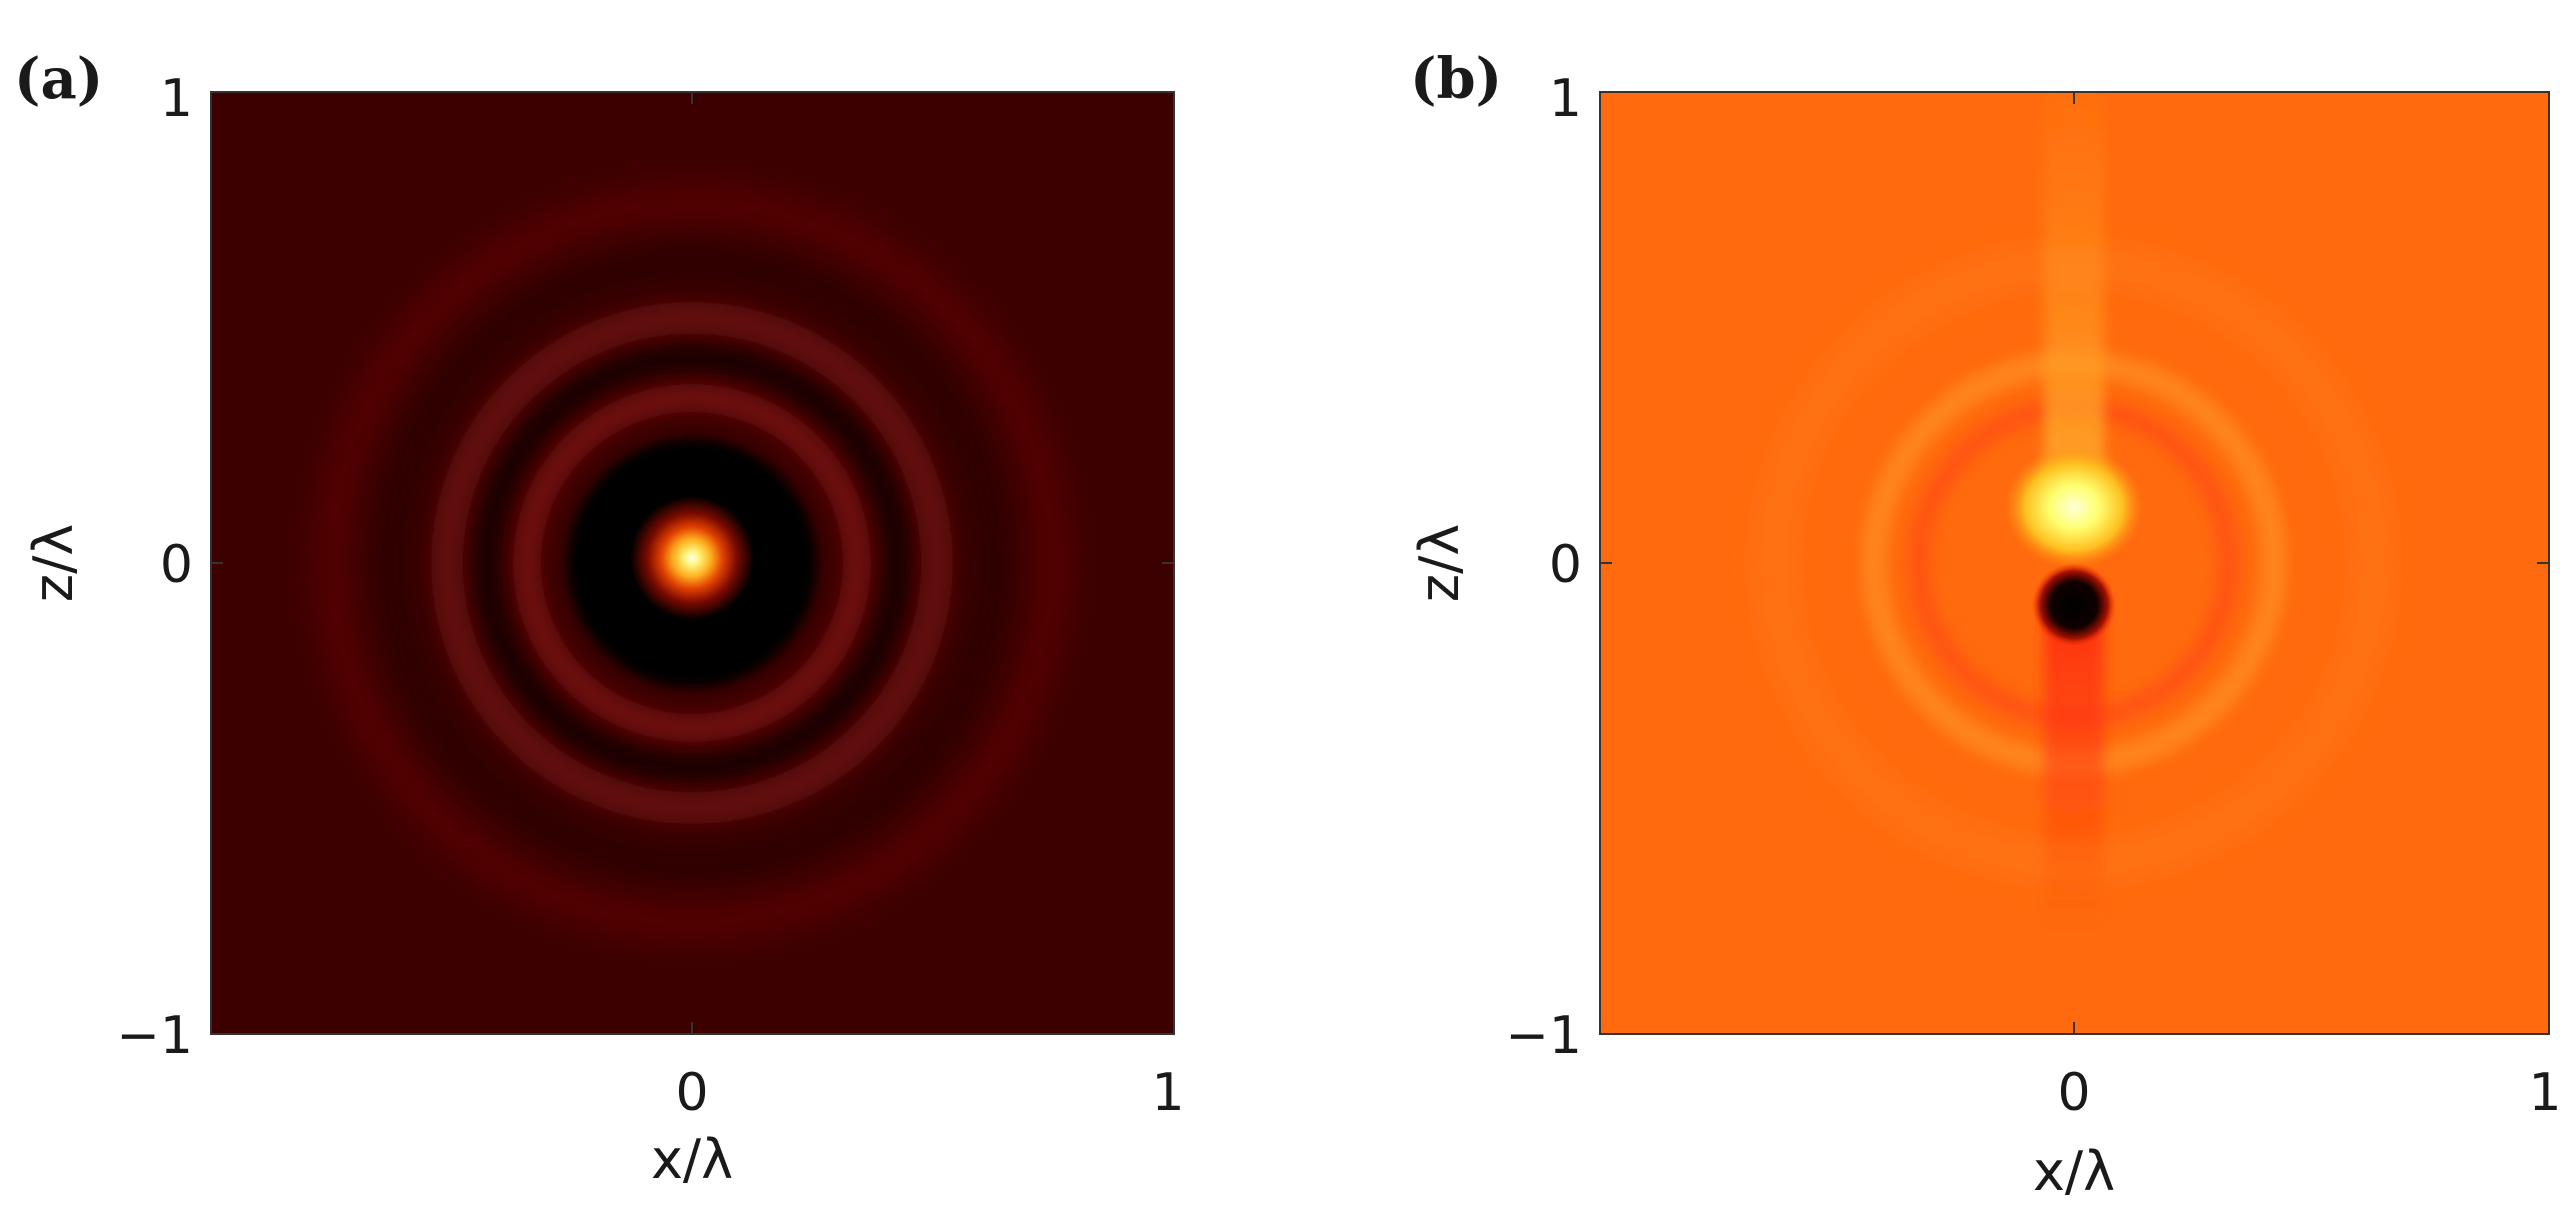 The width and height of the screenshot is (2571, 1222). What do you see at coordinates (53, 563) in the screenshot?
I see `panel-a-ylabel: z/λ` at bounding box center [53, 563].